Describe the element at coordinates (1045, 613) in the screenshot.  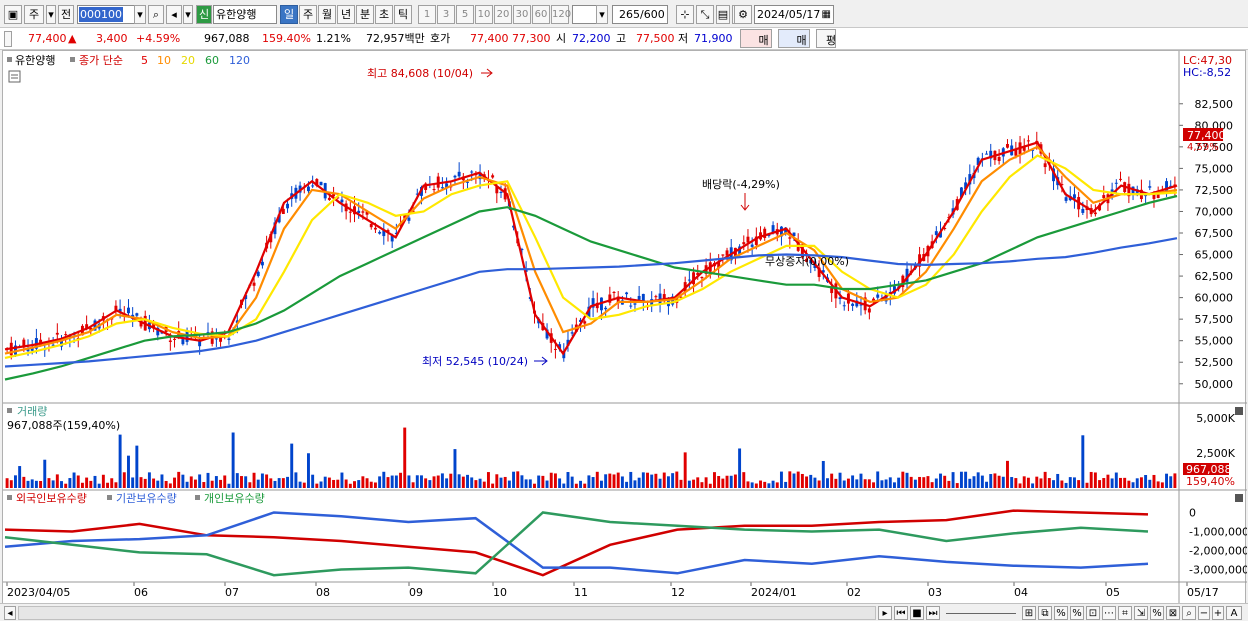
I see `compare-icon: ⧉` at that location.